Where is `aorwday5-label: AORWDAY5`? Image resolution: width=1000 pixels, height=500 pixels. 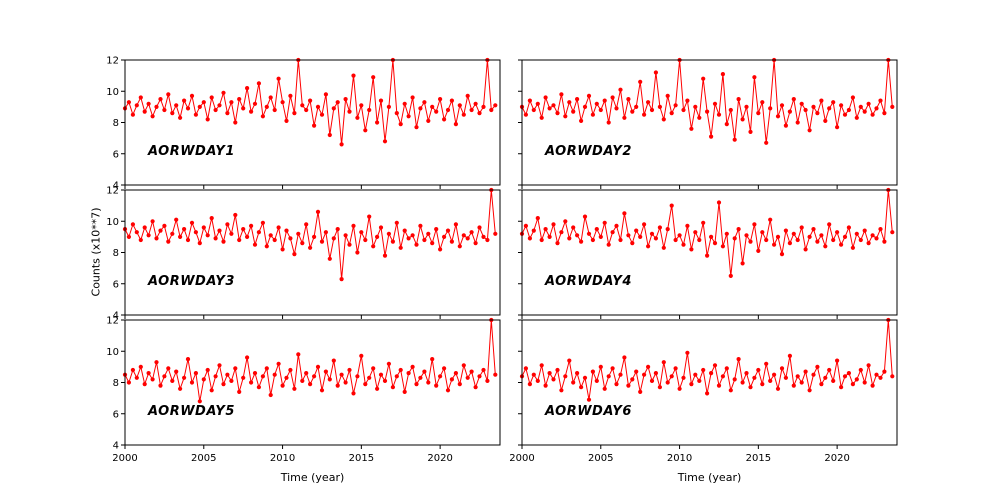 aorwday5-label: AORWDAY5 is located at coordinates (191, 411).